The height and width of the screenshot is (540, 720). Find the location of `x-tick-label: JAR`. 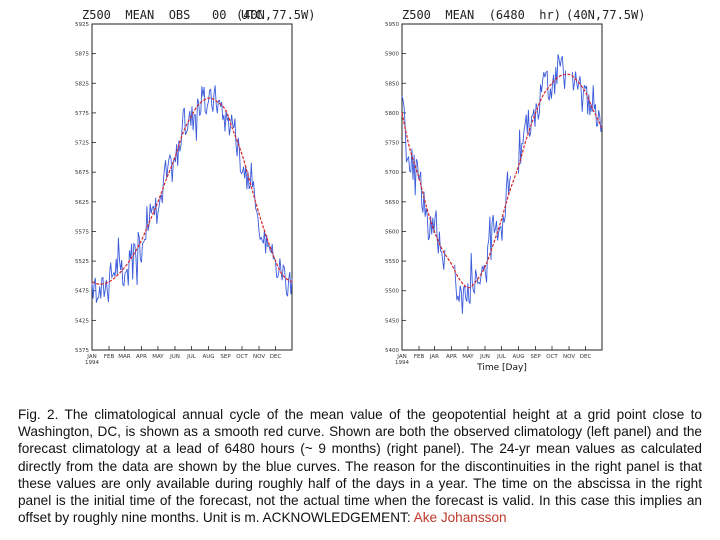

x-tick-label: JAR is located at coordinates (434, 357).